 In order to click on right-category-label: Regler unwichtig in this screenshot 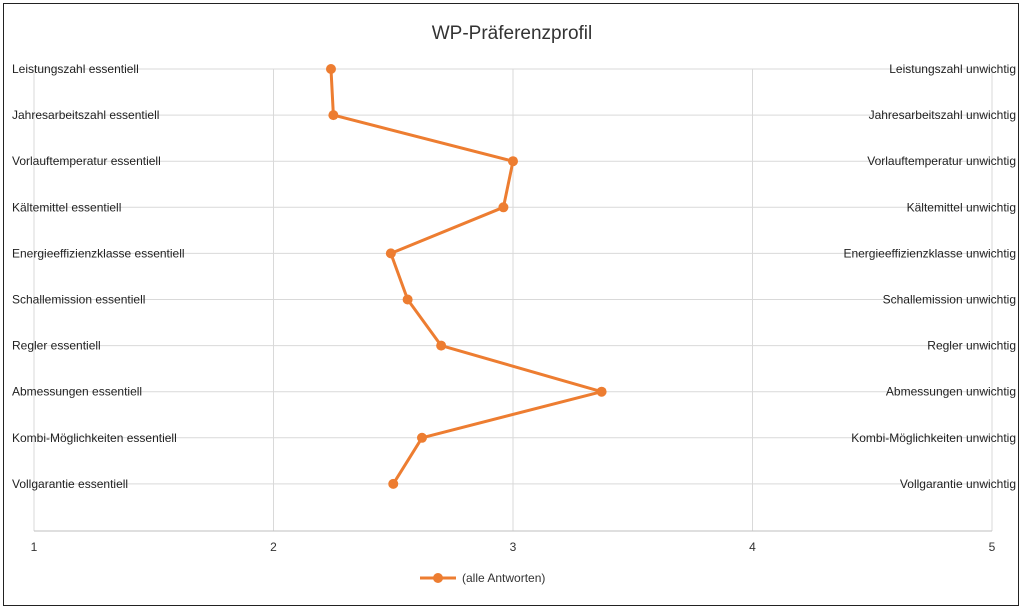, I will do `click(971, 346)`.